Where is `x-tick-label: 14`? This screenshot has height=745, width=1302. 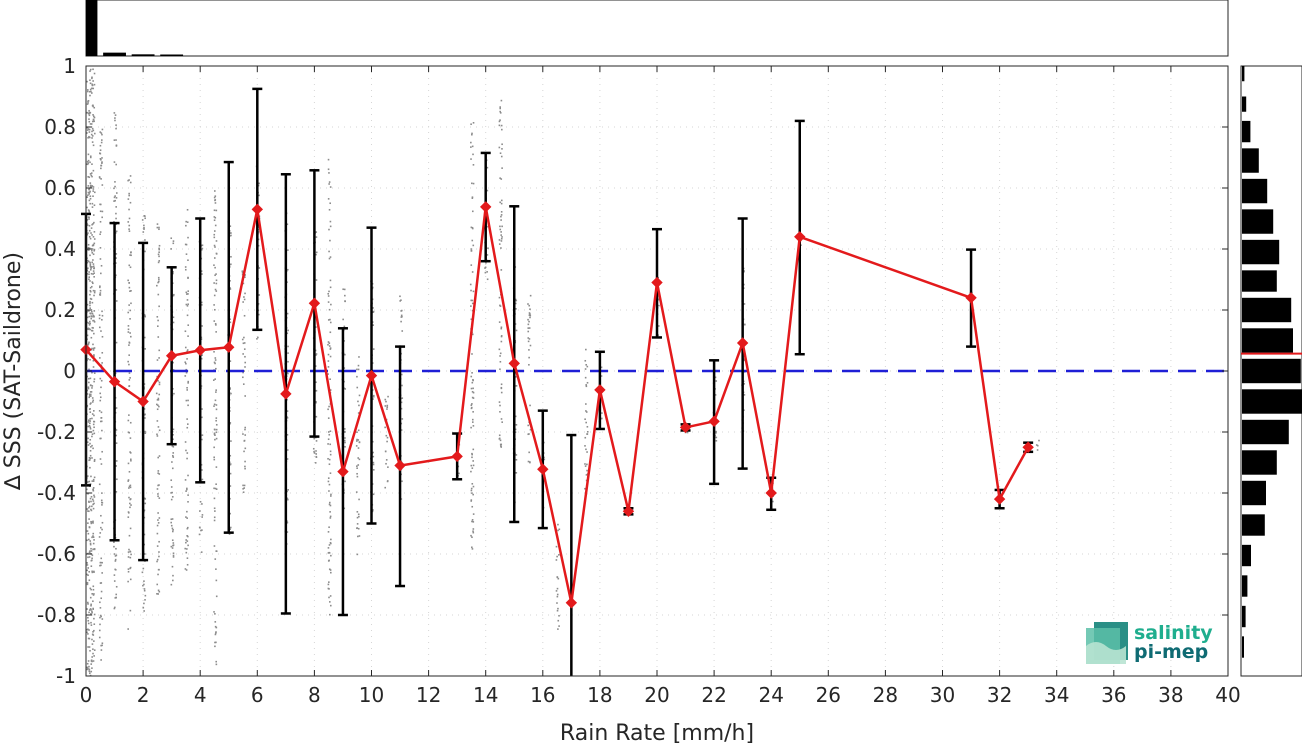 x-tick-label: 14 is located at coordinates (485, 695).